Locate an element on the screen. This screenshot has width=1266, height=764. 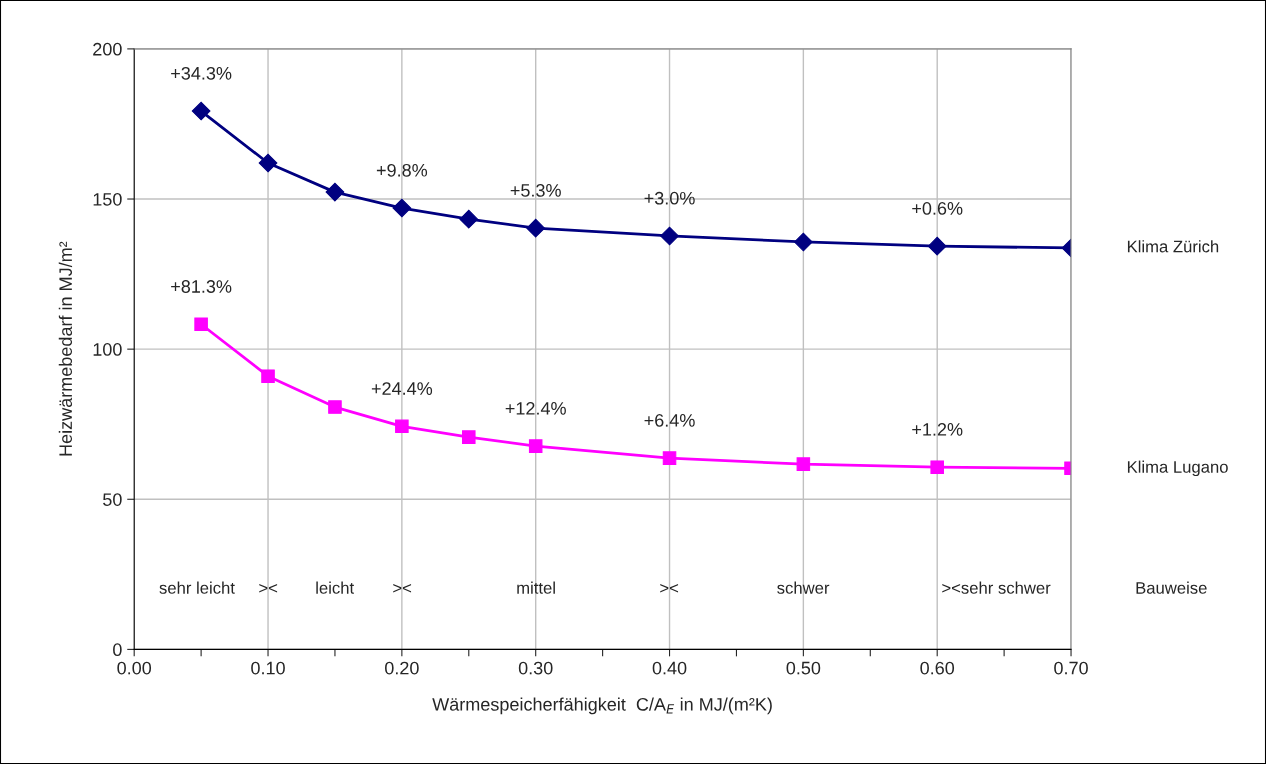
annotation: +12.4% is located at coordinates (535, 408).